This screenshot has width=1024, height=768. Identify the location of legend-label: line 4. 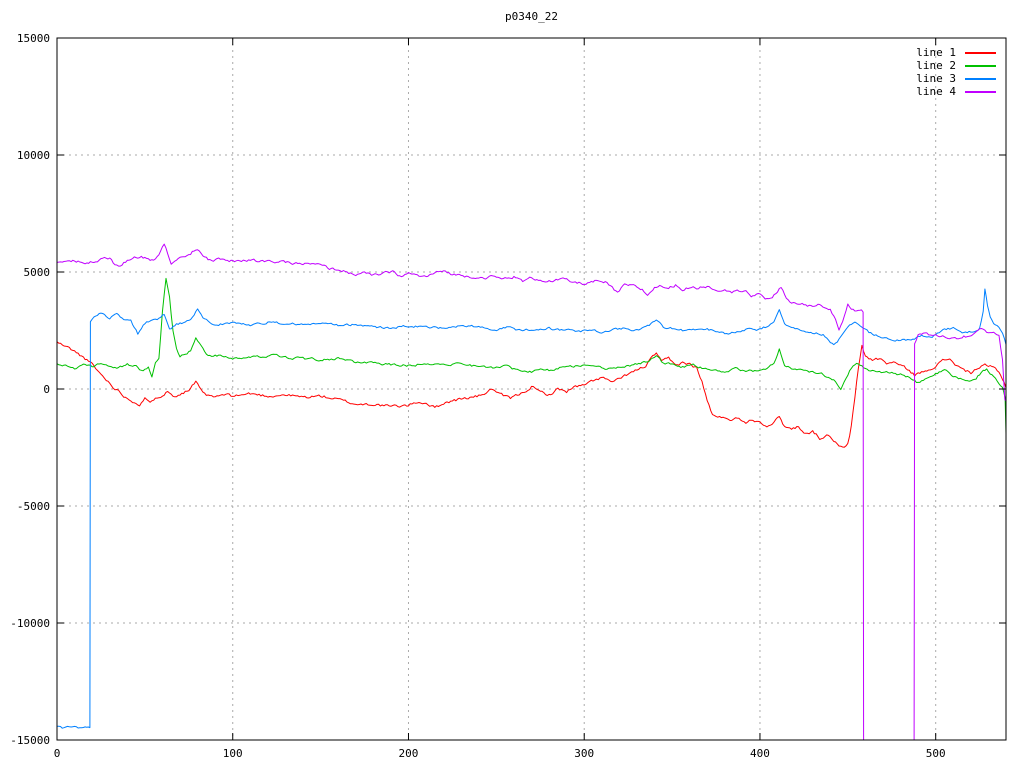
(936, 91).